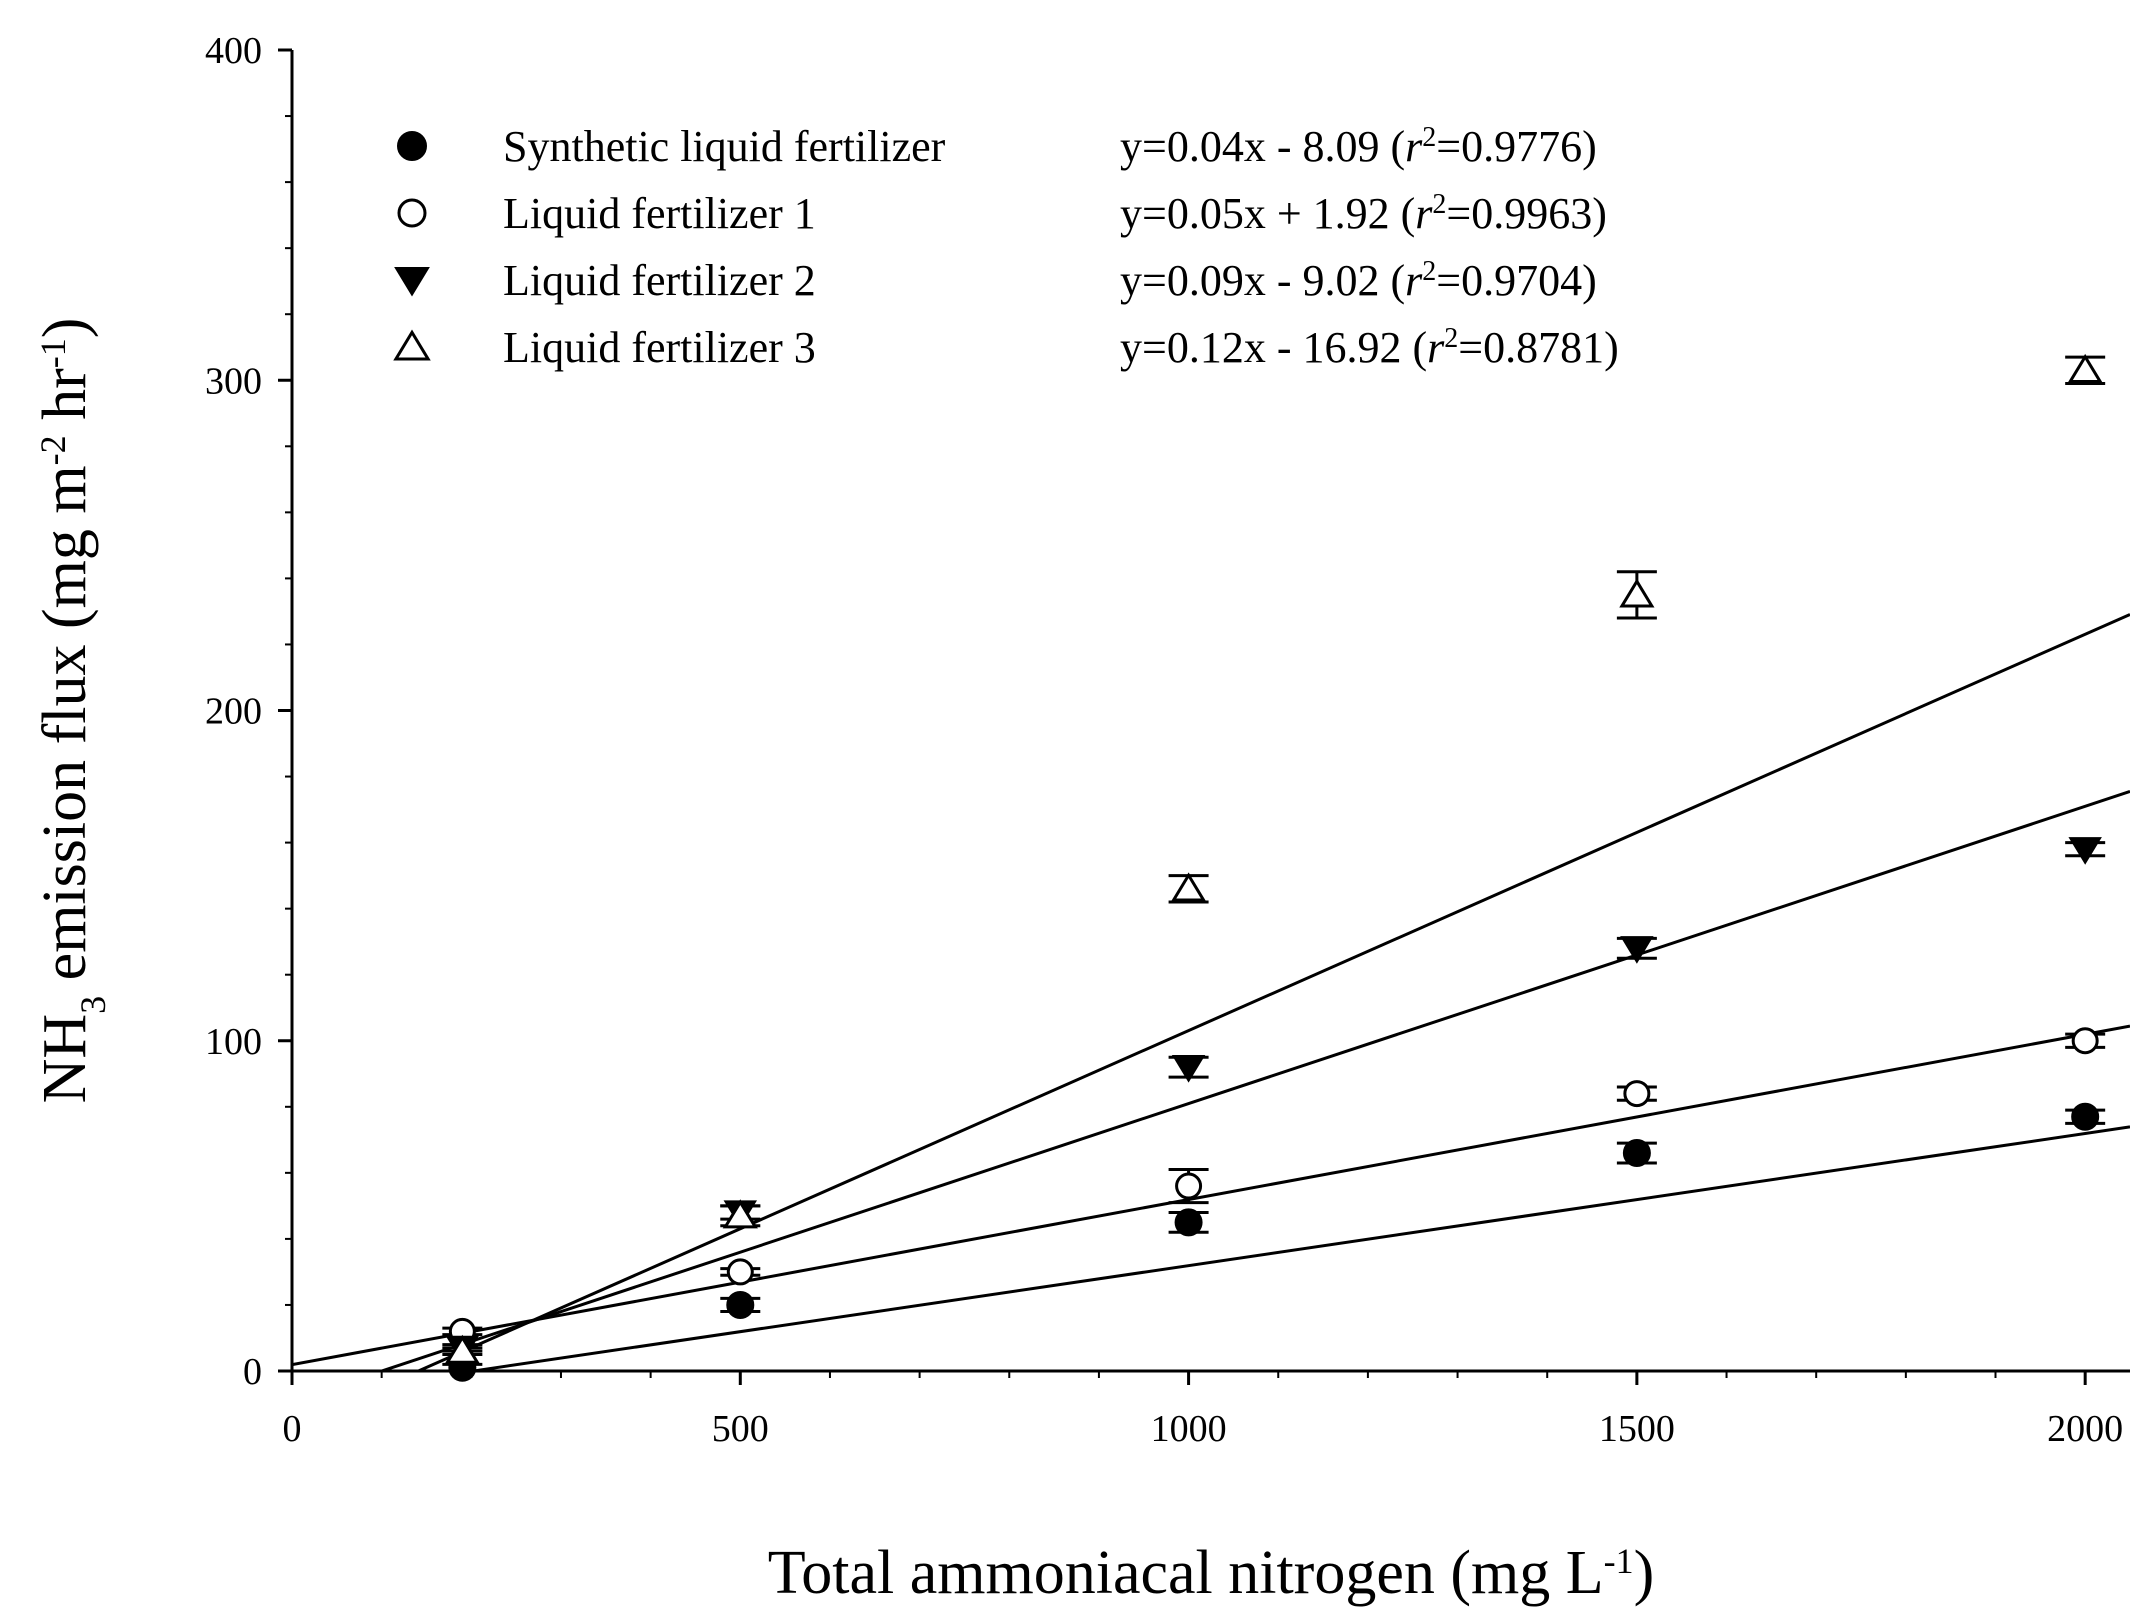  I want to click on legend-label-3: Liquid fertilizer 2, so click(659, 280).